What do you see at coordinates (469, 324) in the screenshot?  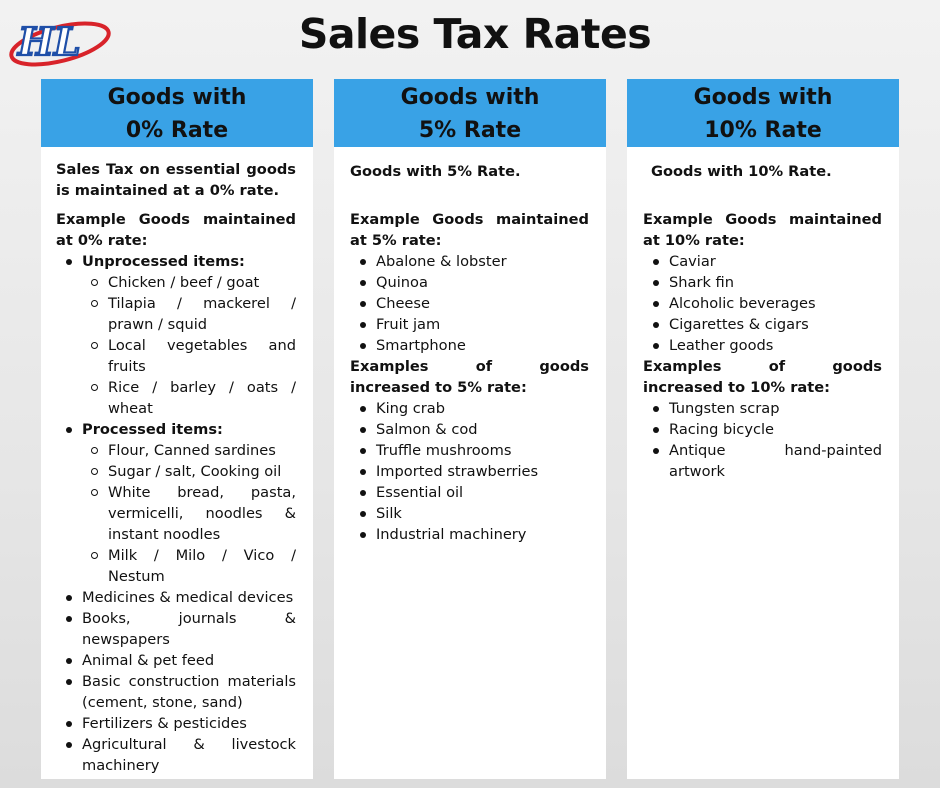 I see `list-item: Fruit jam` at bounding box center [469, 324].